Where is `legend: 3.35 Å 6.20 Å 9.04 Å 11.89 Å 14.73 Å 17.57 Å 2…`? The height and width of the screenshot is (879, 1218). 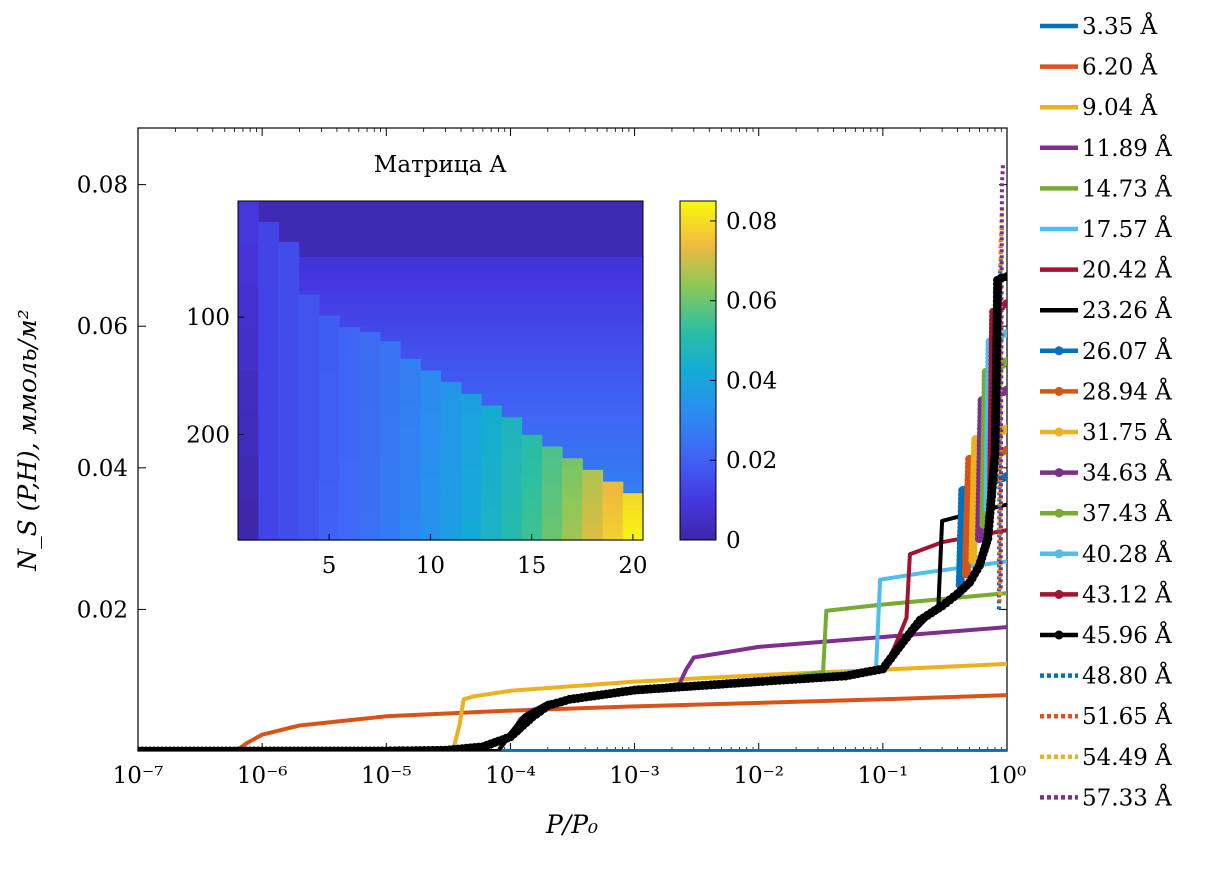
legend: 3.35 Å 6.20 Å 9.04 Å 11.89 Å 14.73 Å 17.57 Å 2… is located at coordinates (1106, 411).